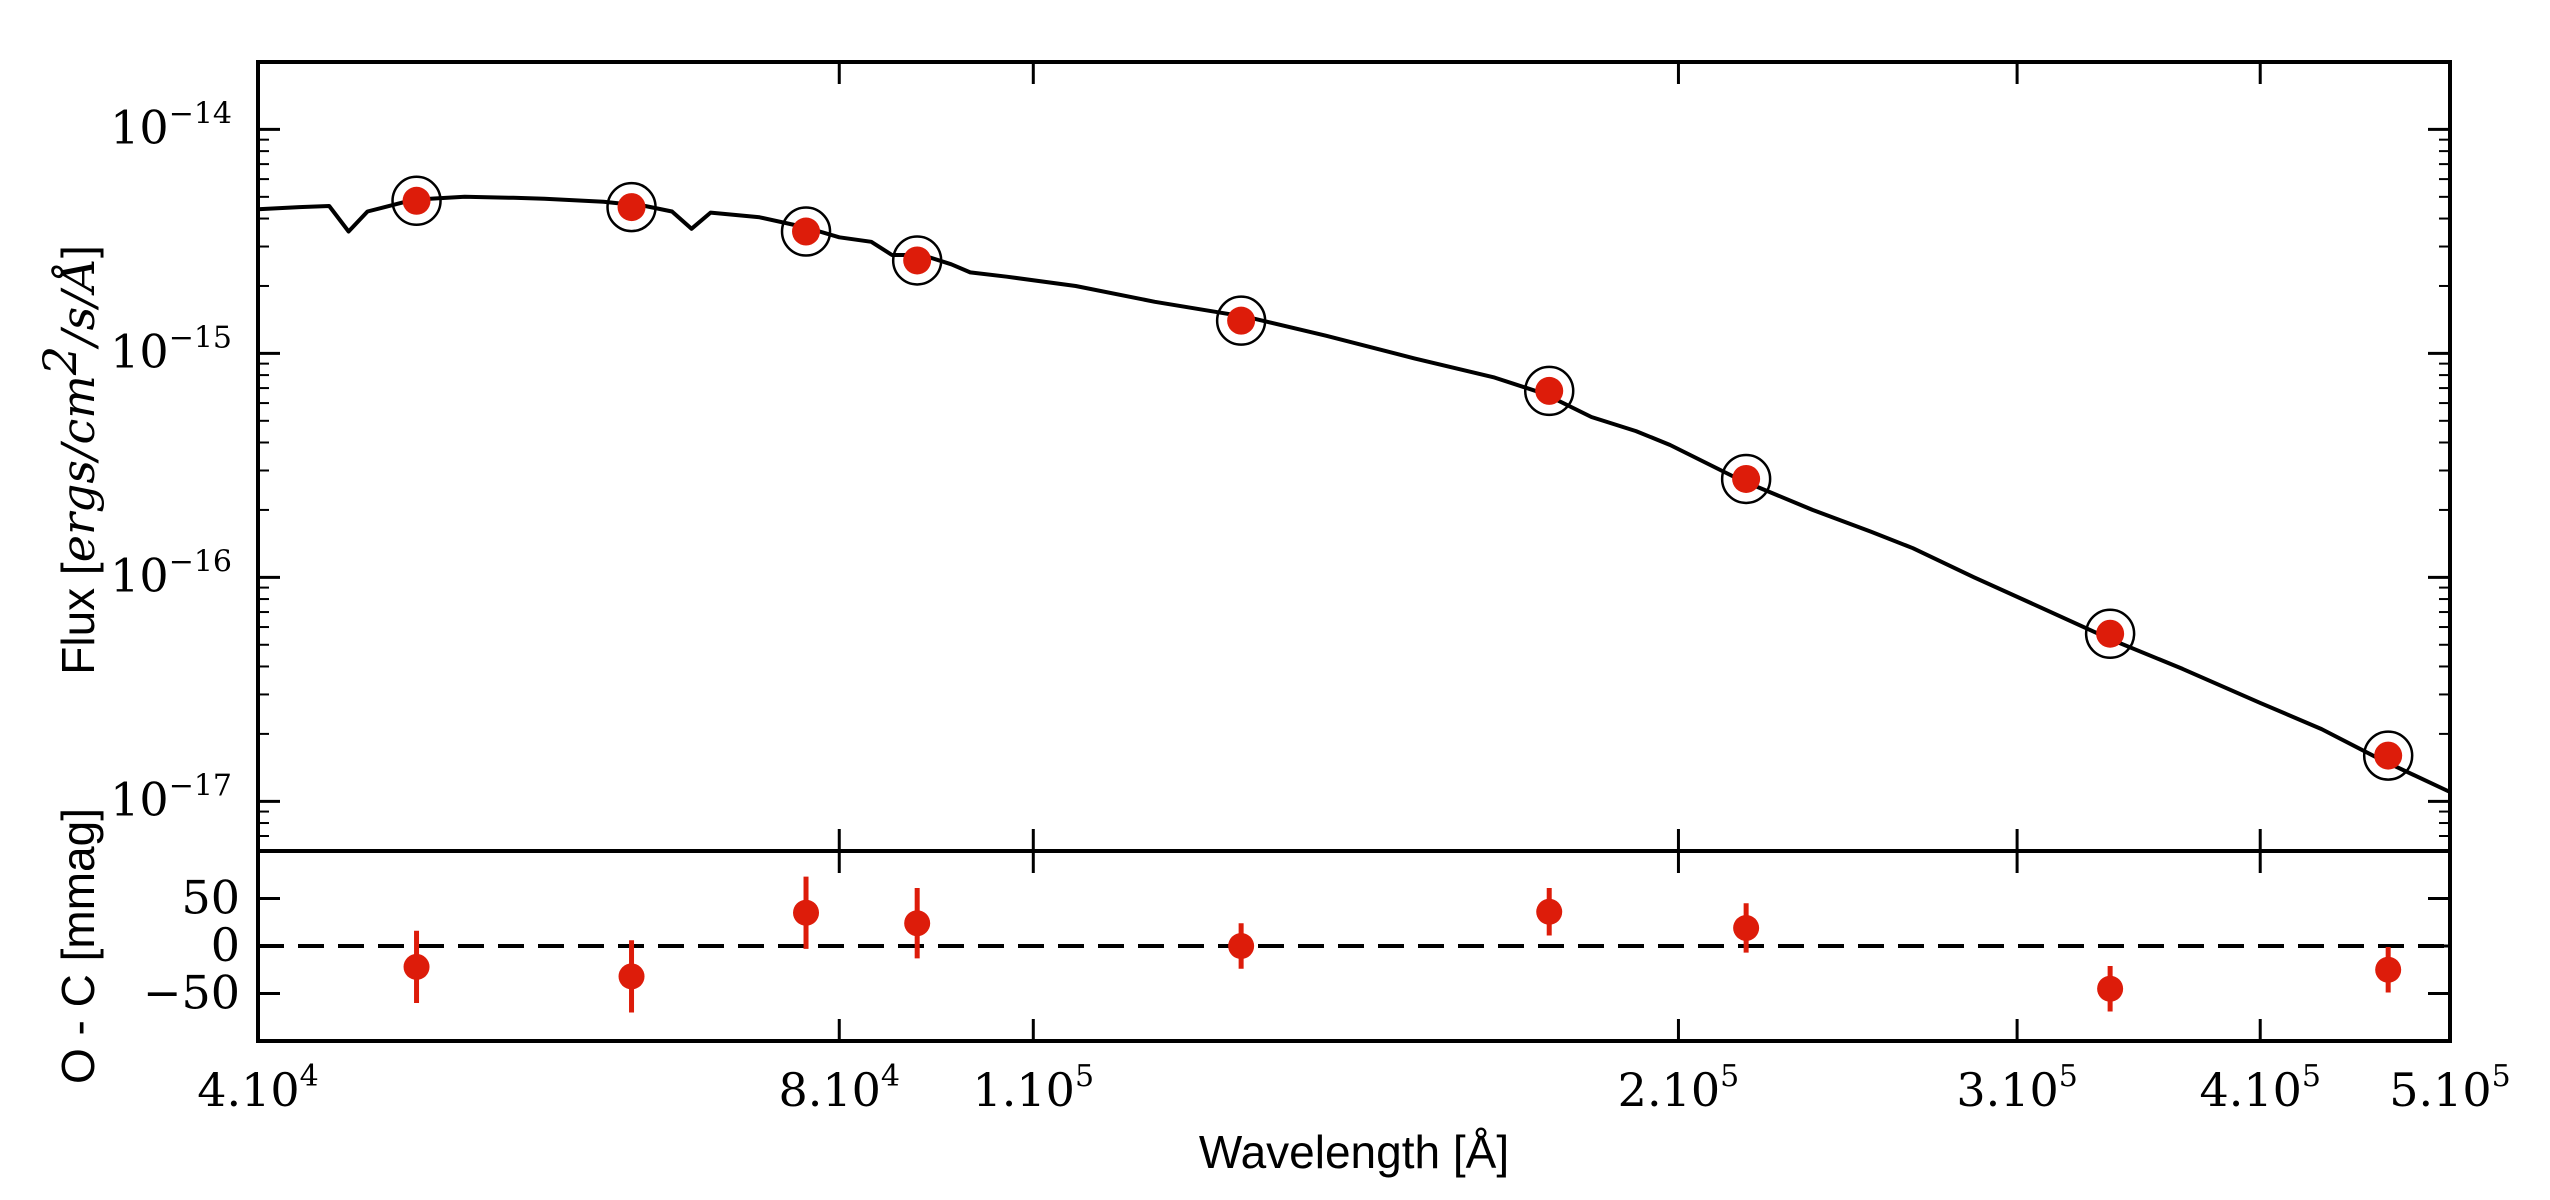 This screenshot has height=1200, width=2550. Describe the element at coordinates (1034, 1088) in the screenshot. I see `x-tick-label: 1.105` at that location.